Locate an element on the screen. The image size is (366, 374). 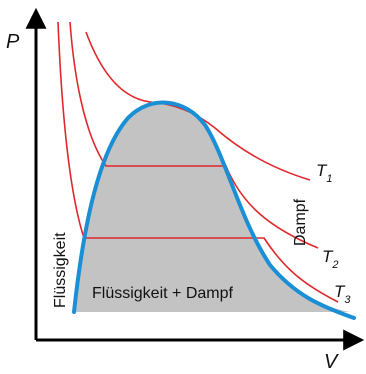
isotherm-t2-subscript: 2 is located at coordinates (334, 265).